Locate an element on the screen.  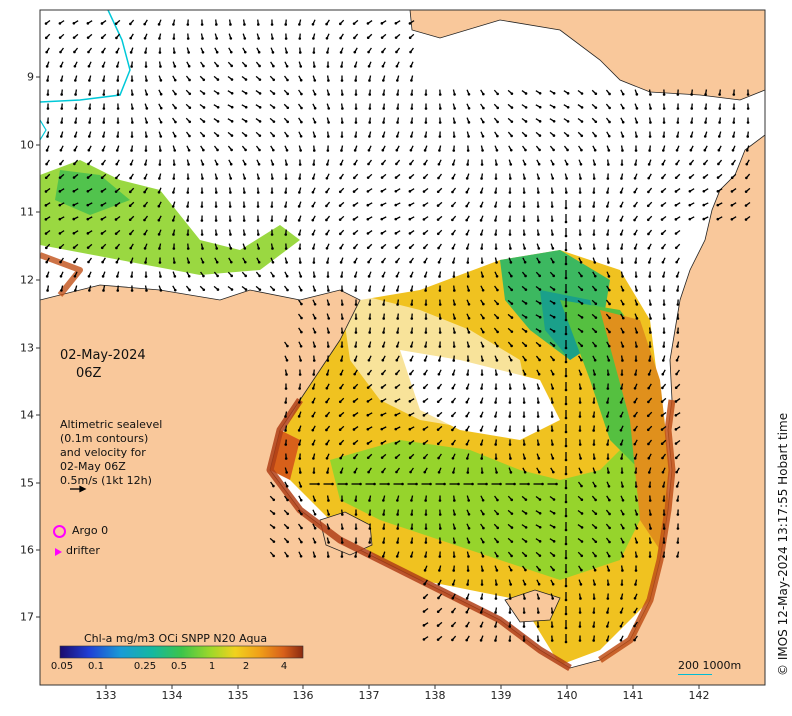
x-tick-label: 138 is located at coordinates (435, 695).